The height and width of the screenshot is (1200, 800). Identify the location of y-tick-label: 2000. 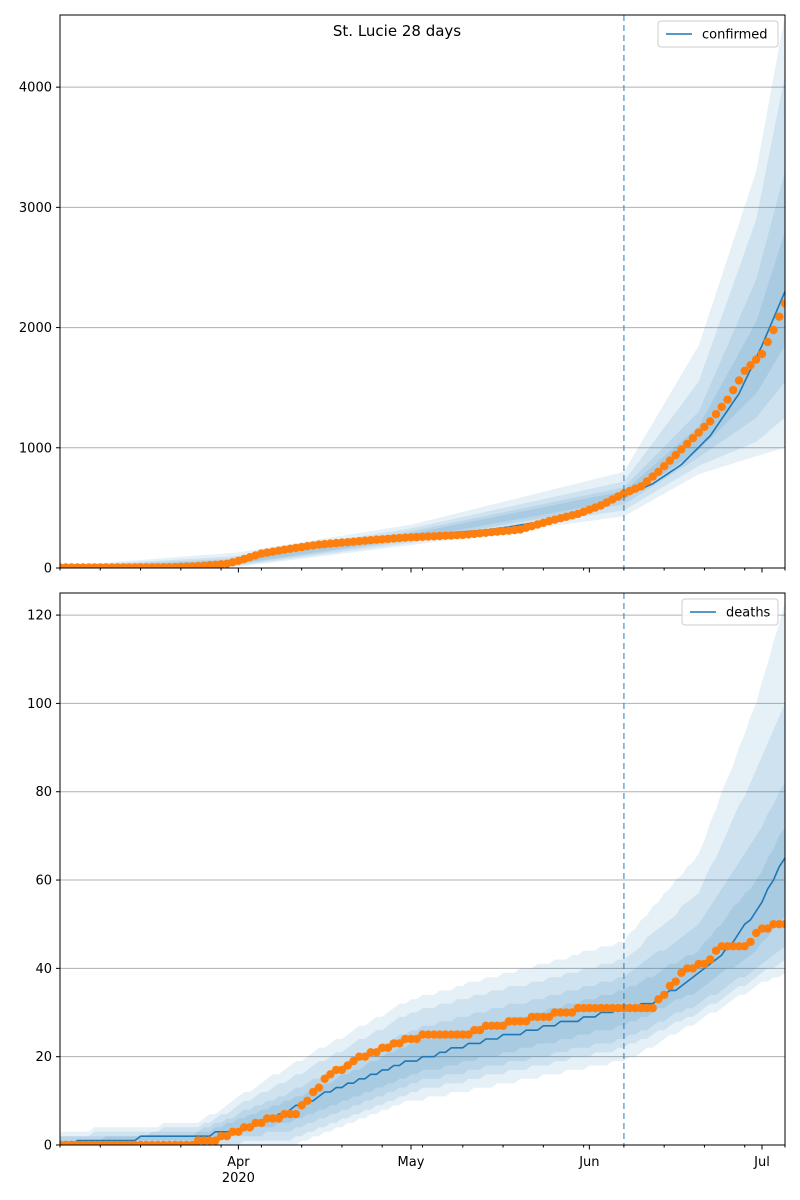
(35, 328).